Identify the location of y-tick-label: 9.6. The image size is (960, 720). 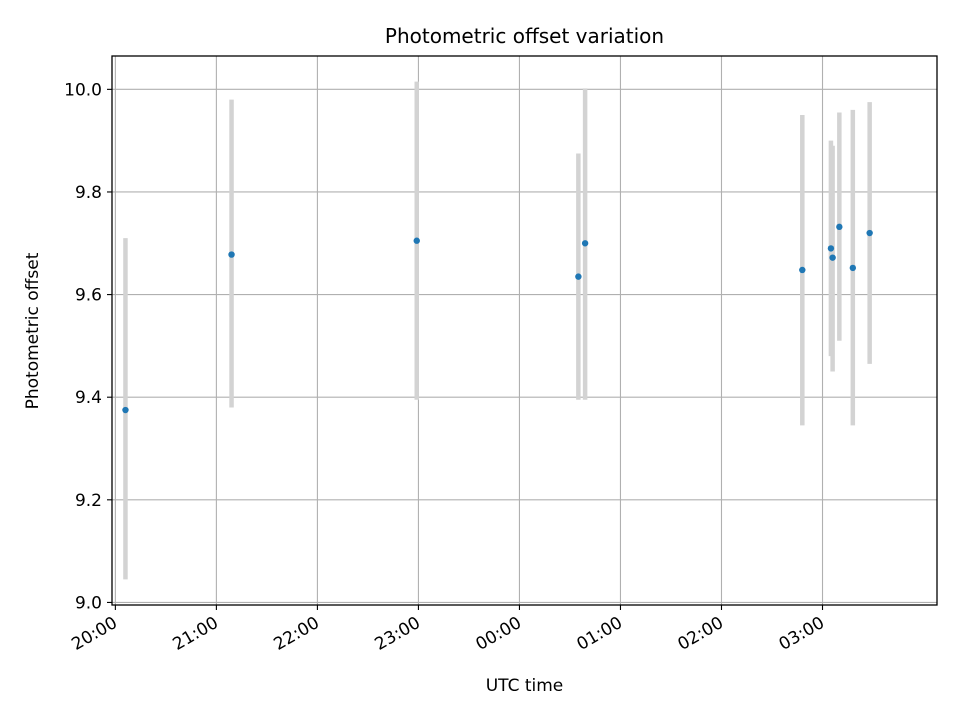
(88, 296).